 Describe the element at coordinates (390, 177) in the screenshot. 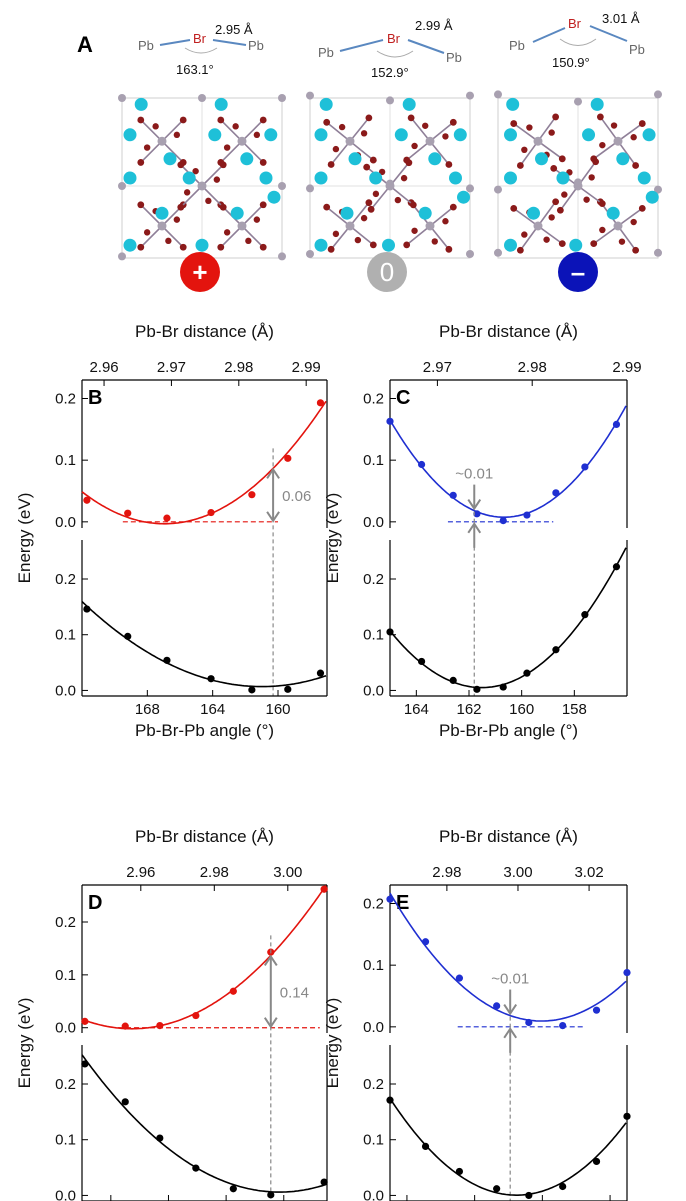

I see `crystal-lattice-neutral` at that location.